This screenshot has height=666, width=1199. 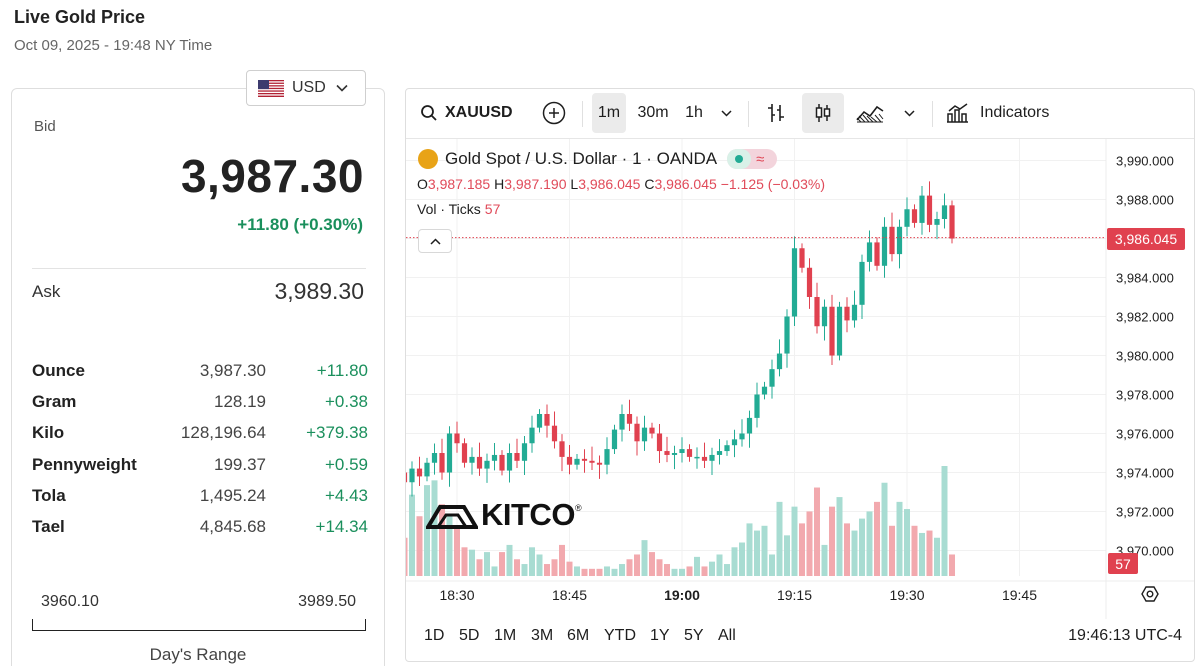 I want to click on range-ytd: YTD, so click(x=620, y=635).